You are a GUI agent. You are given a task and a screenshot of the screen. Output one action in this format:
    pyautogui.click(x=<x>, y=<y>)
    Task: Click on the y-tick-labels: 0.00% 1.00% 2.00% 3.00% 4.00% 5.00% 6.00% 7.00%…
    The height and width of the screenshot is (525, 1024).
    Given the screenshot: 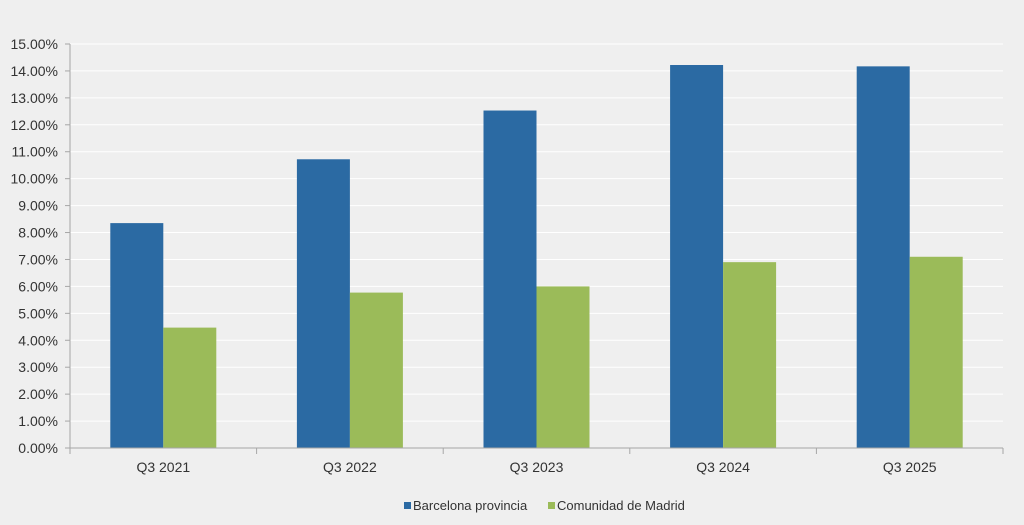 What is the action you would take?
    pyautogui.click(x=34, y=246)
    